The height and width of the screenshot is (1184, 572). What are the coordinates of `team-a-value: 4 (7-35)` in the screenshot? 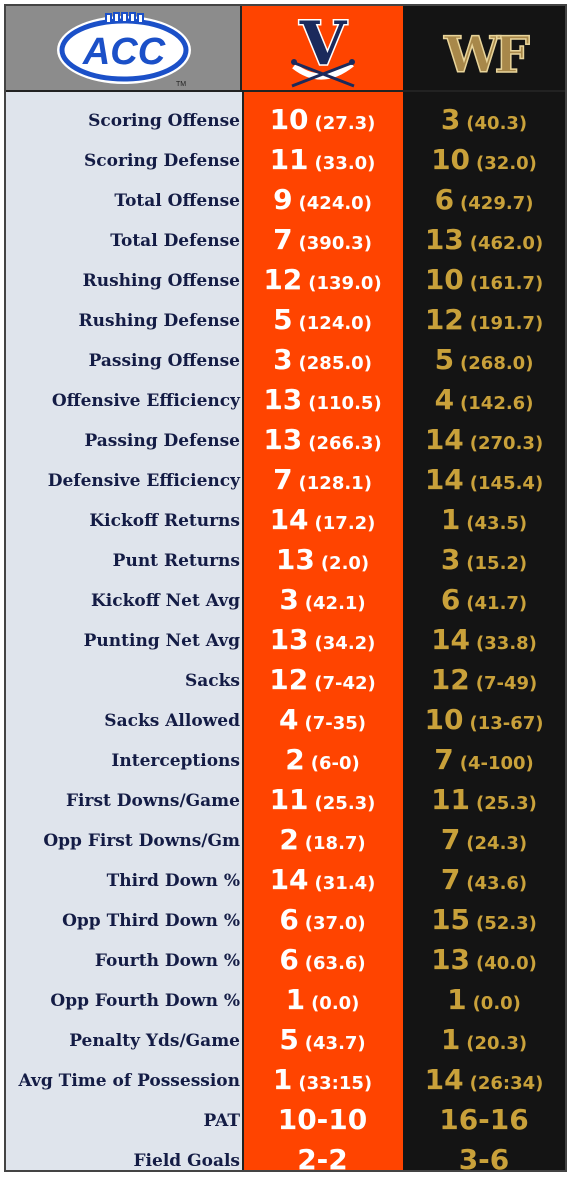 It's located at (322, 720).